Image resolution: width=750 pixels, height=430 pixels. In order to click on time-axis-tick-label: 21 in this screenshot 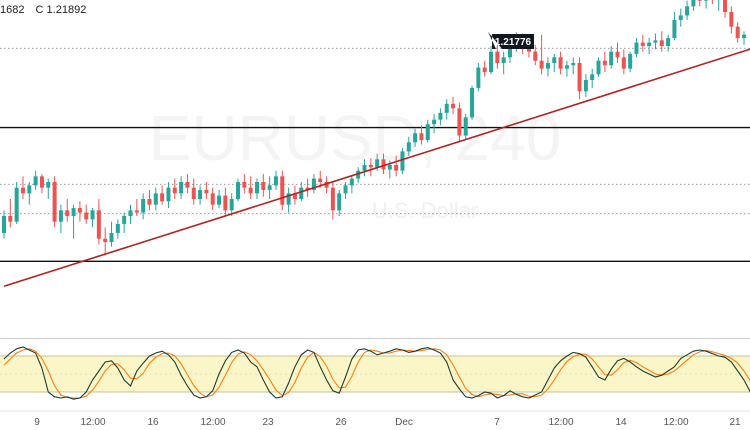, I will do `click(735, 422)`.